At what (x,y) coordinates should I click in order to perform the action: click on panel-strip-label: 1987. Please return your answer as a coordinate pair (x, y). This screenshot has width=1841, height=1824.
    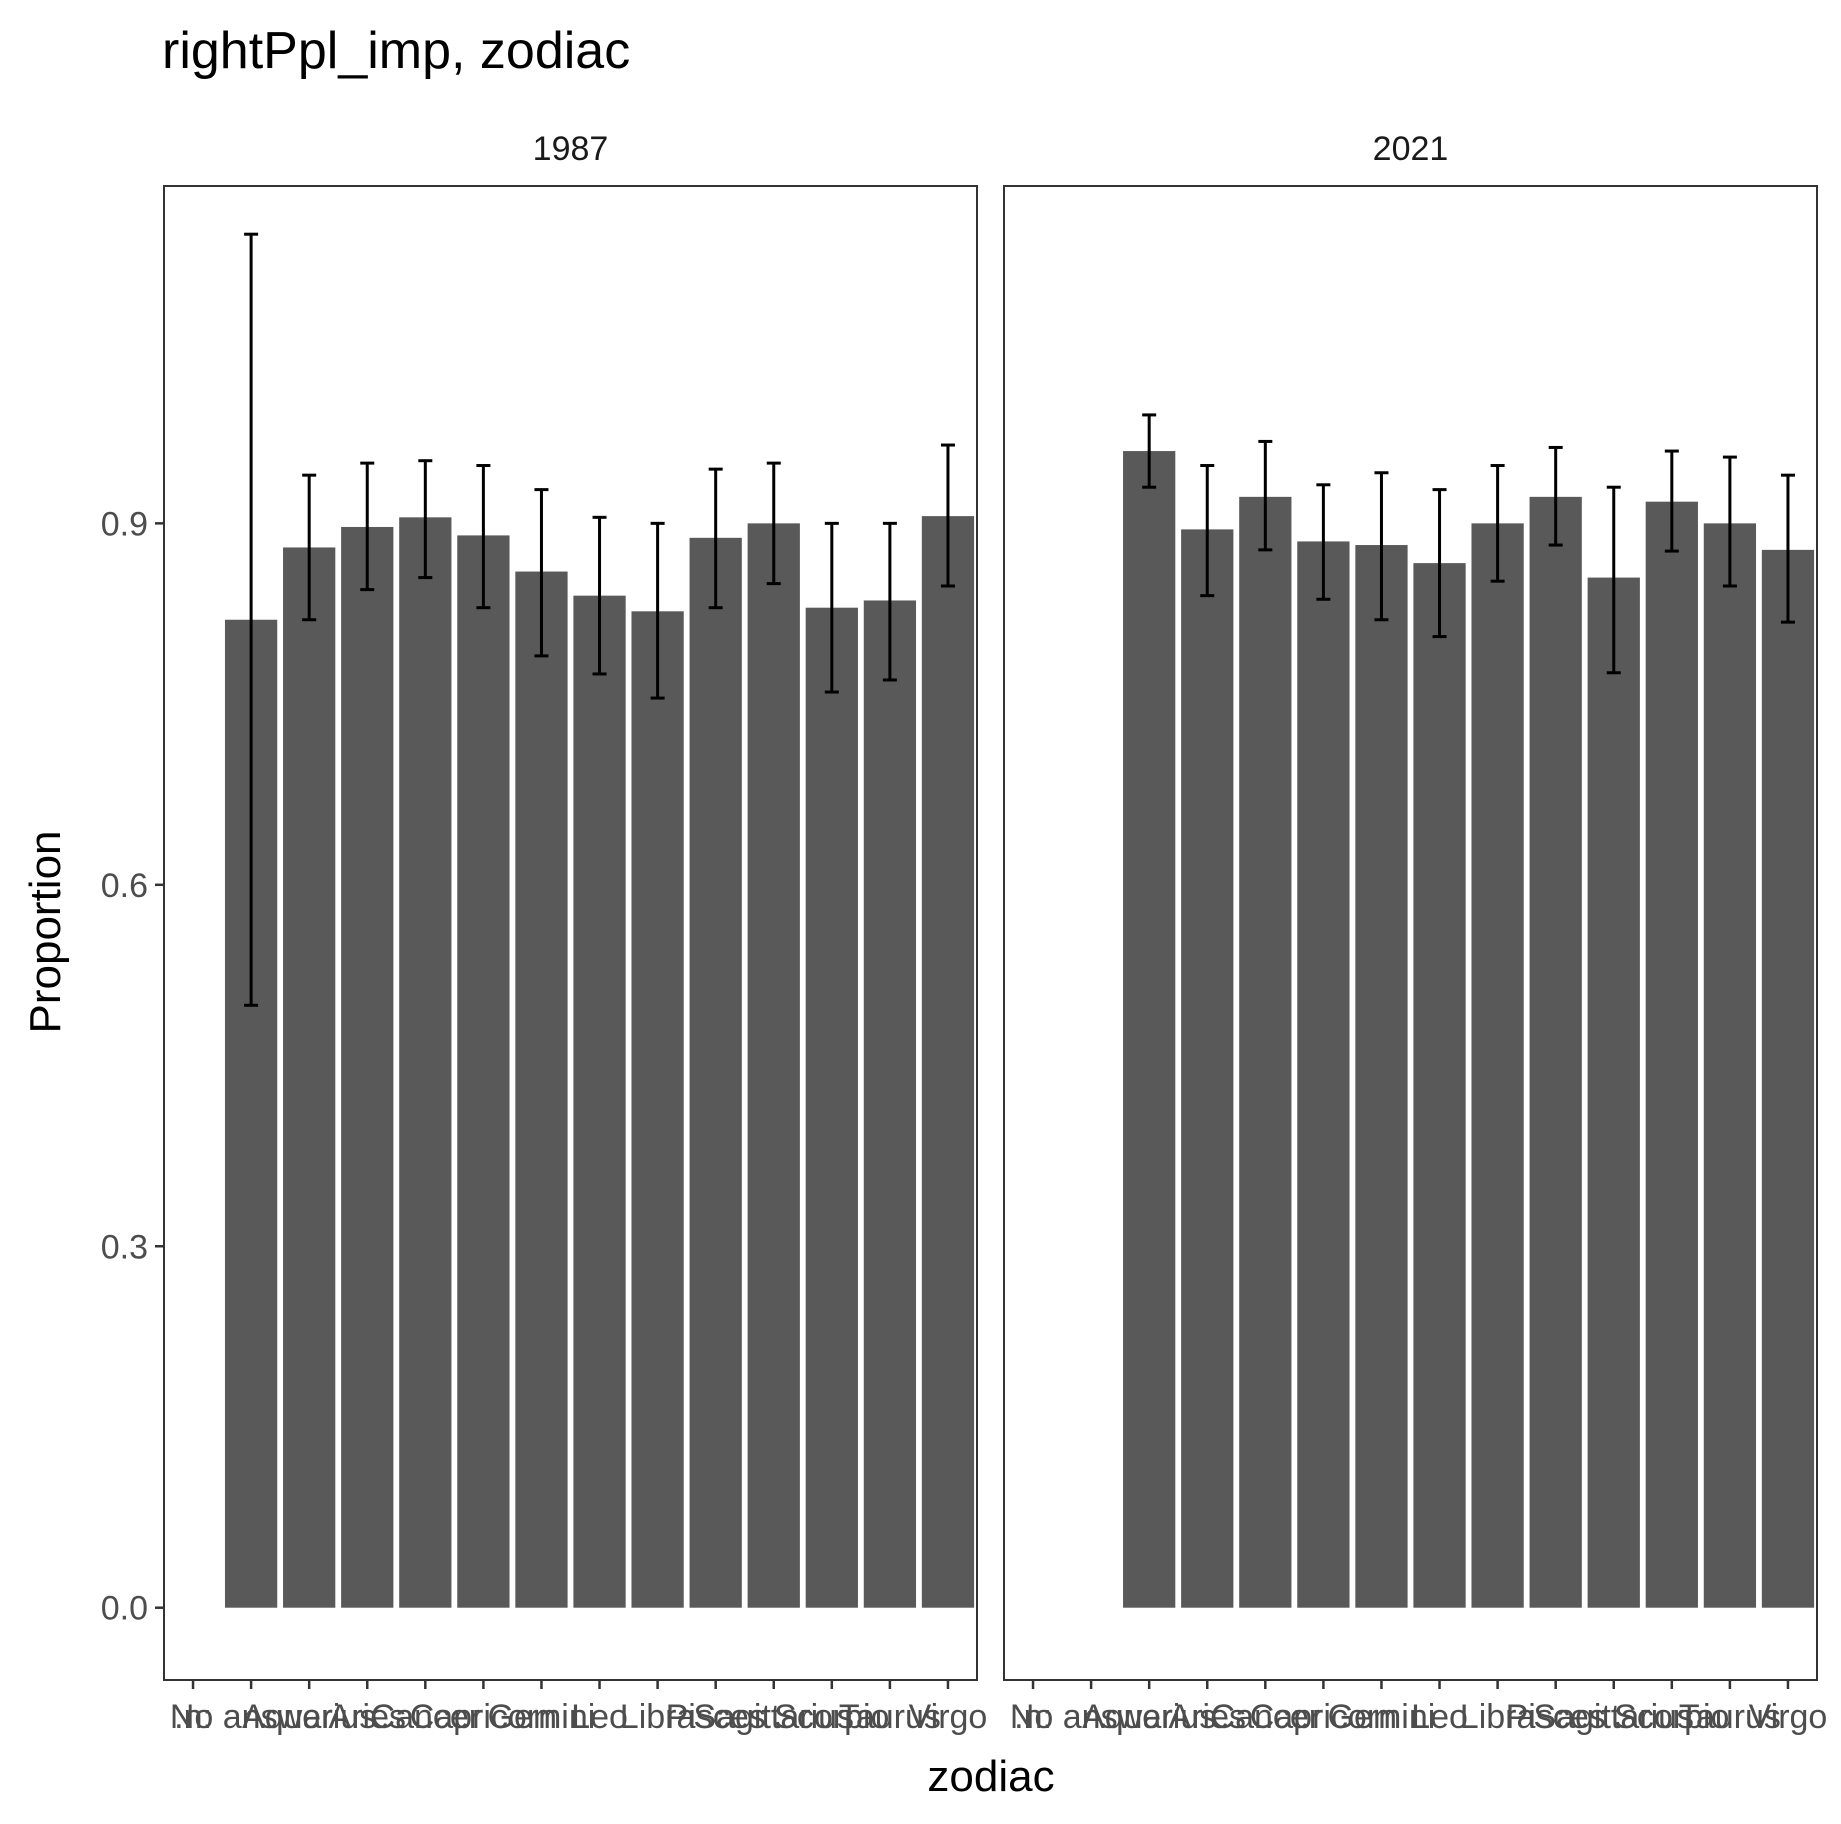
    Looking at the image, I should click on (571, 149).